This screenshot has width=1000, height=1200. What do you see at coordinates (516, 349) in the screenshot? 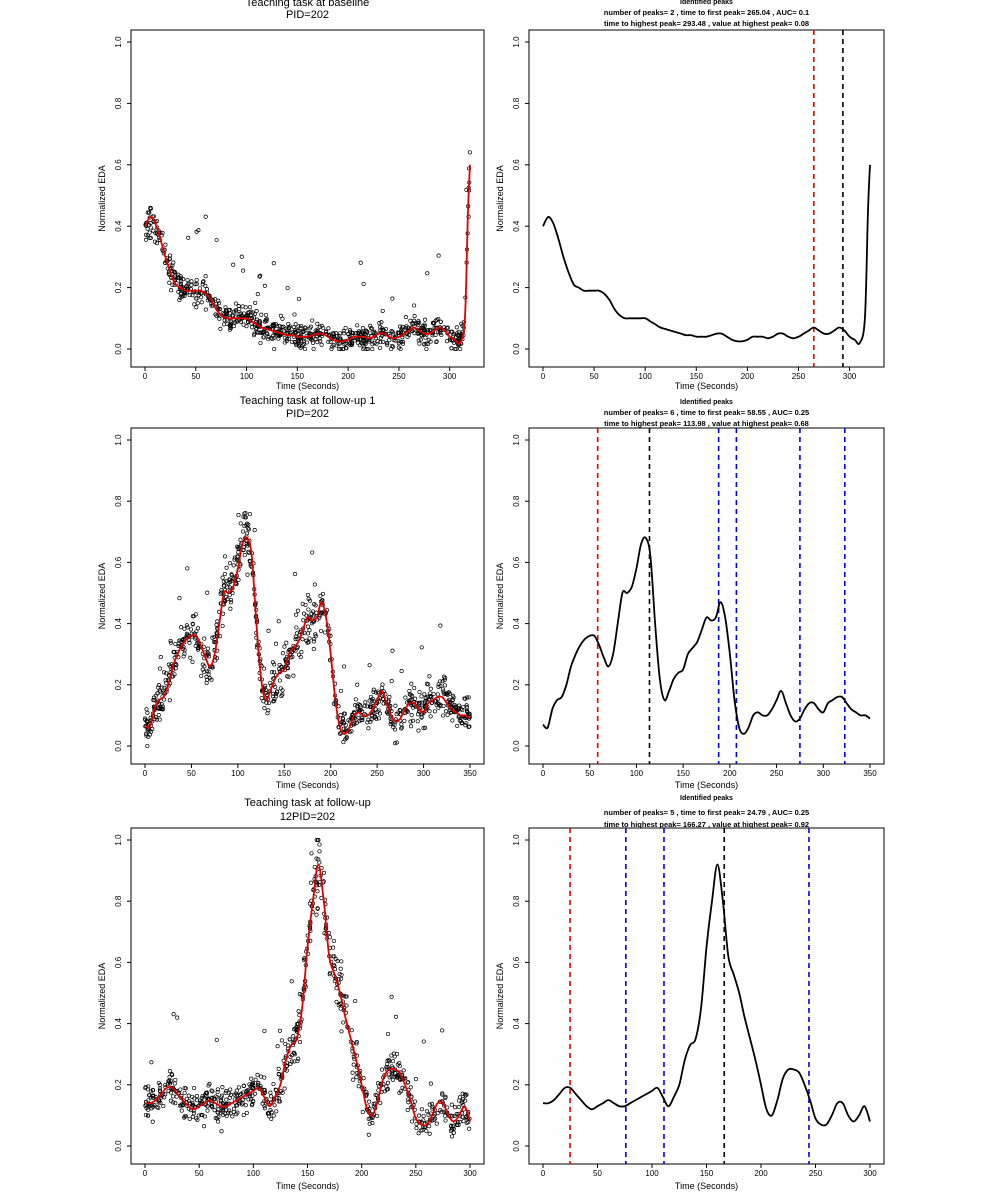
I see `y-tick-label: 0.0` at bounding box center [516, 349].